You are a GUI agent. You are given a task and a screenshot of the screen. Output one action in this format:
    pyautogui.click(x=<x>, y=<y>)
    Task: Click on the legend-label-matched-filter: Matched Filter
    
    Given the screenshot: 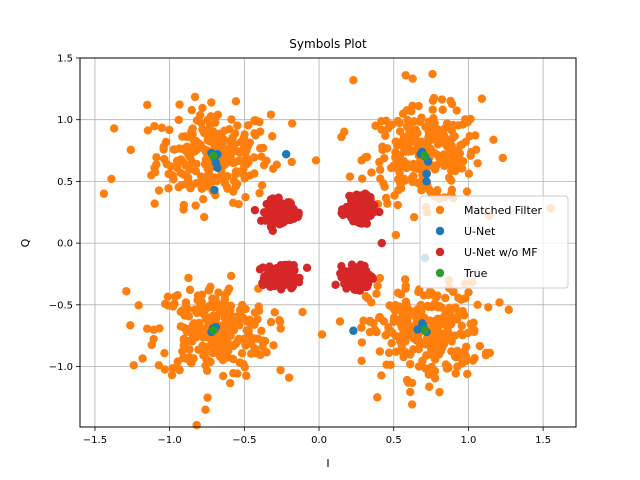 What is the action you would take?
    pyautogui.click(x=503, y=210)
    